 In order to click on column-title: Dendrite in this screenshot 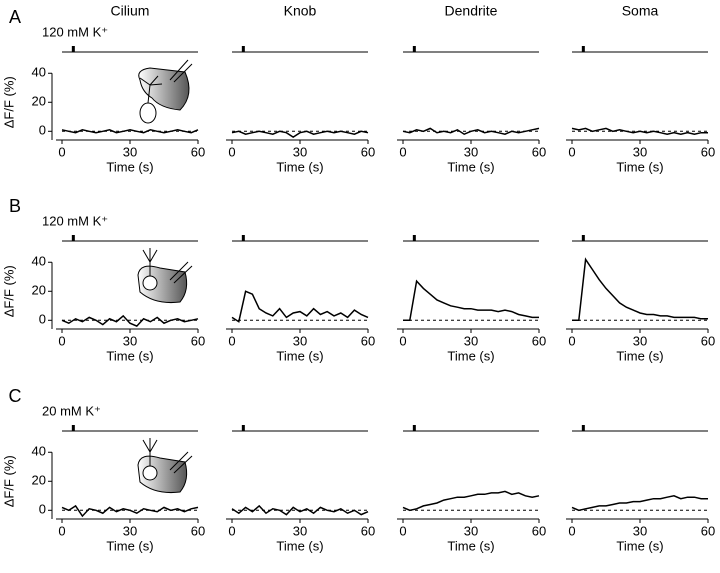, I will do `click(471, 11)`.